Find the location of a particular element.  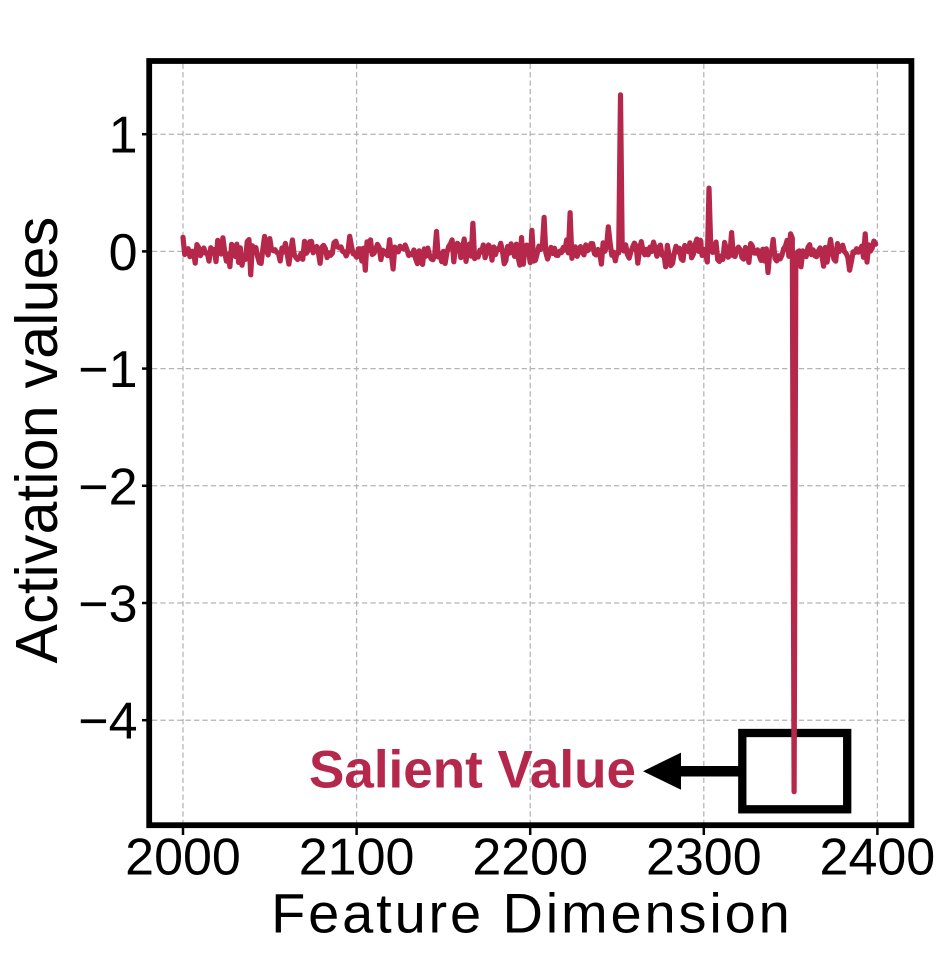

svg-text: 2400 is located at coordinates (878, 857).